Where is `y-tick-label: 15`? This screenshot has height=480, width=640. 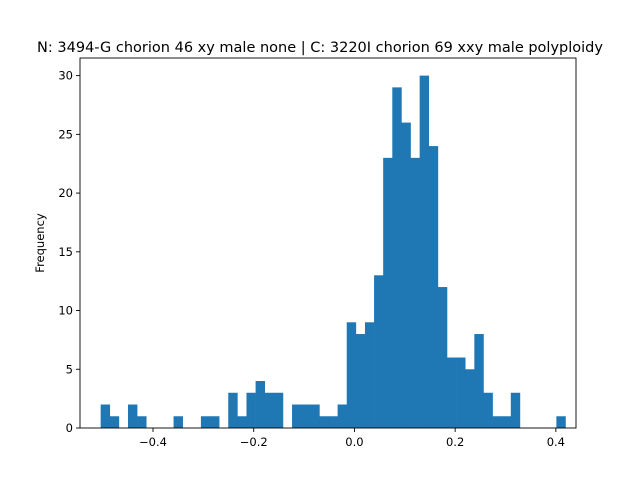
y-tick-label: 15 is located at coordinates (65, 252).